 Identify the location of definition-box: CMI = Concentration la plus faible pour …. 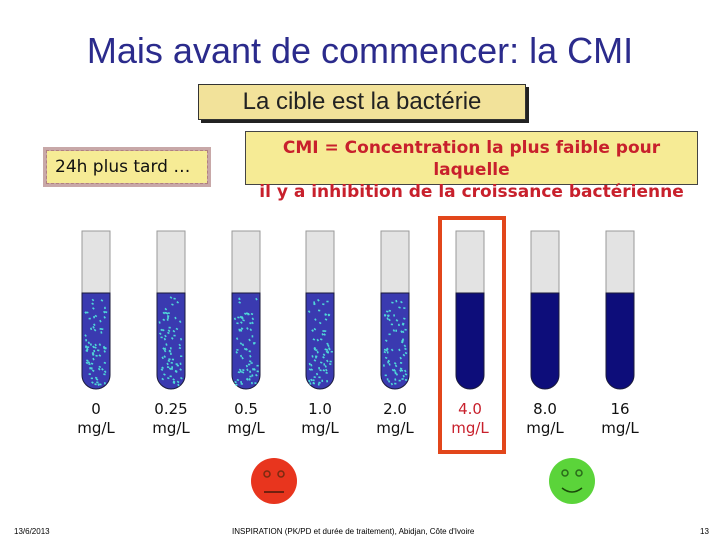
(471, 166).